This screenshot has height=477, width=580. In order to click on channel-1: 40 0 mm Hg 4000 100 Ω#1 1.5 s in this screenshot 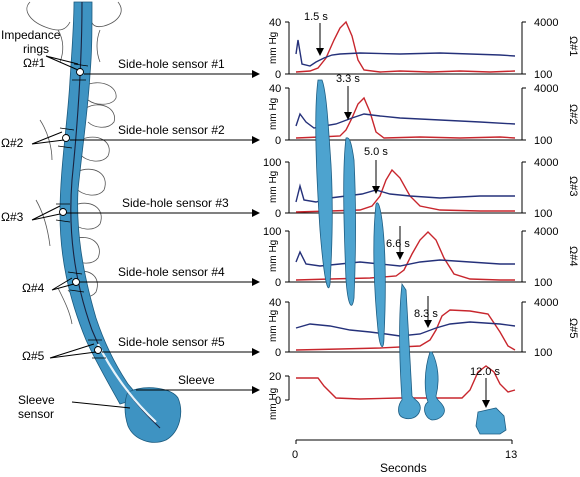, I will do `click(423, 46)`.